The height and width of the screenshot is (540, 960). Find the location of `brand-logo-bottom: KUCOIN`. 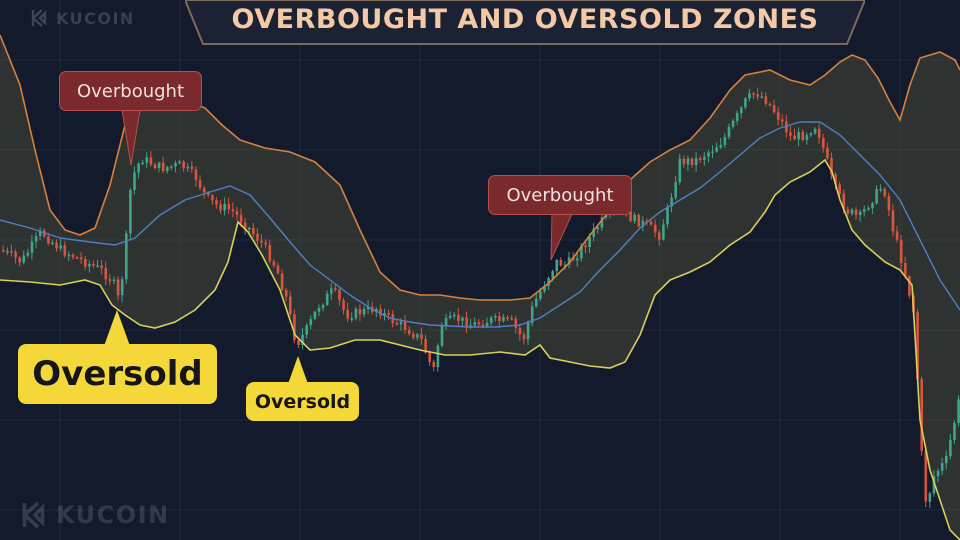

brand-logo-bottom: KUCOIN is located at coordinates (95, 515).